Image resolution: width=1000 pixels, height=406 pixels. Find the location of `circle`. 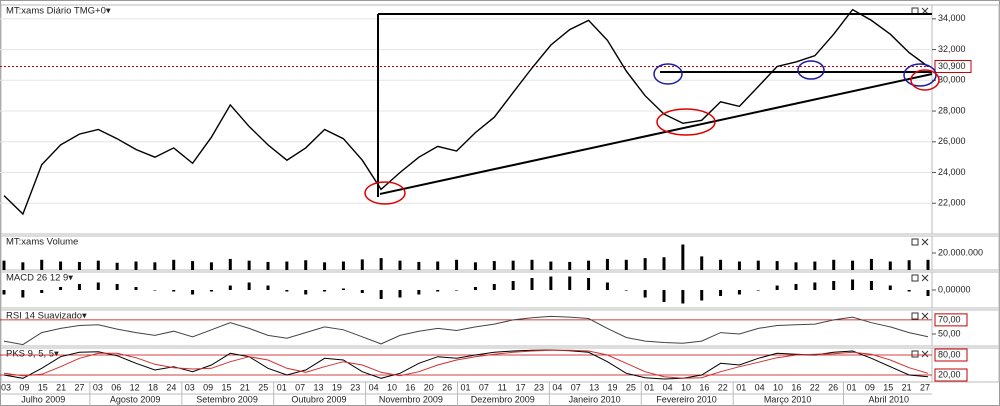

circle is located at coordinates (686, 122).